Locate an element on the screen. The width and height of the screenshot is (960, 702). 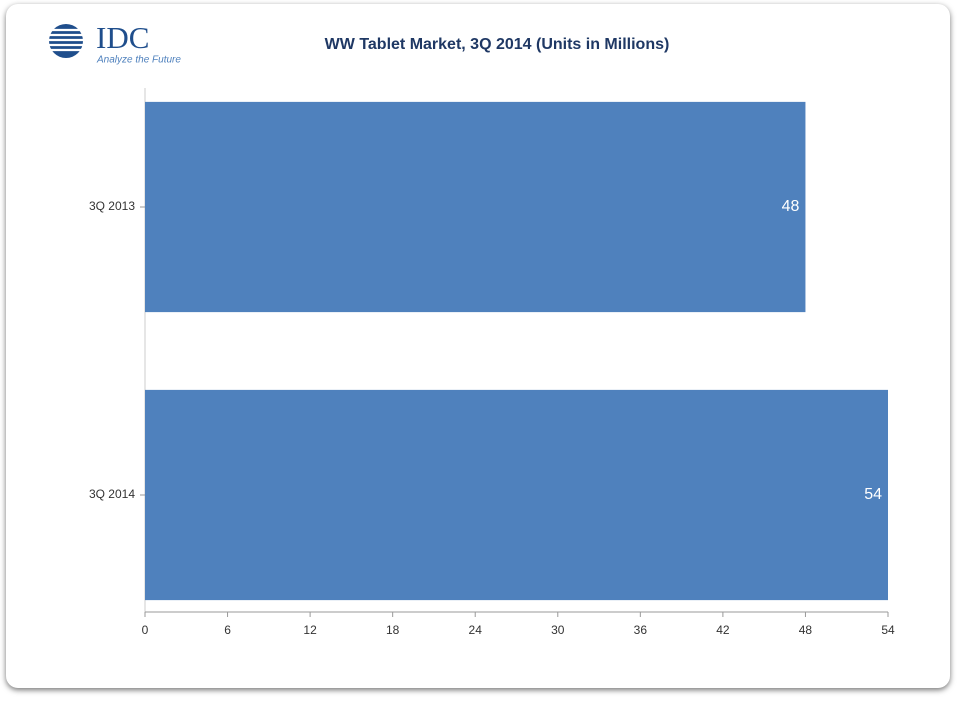
x-tick-label: 12 is located at coordinates (310, 630).